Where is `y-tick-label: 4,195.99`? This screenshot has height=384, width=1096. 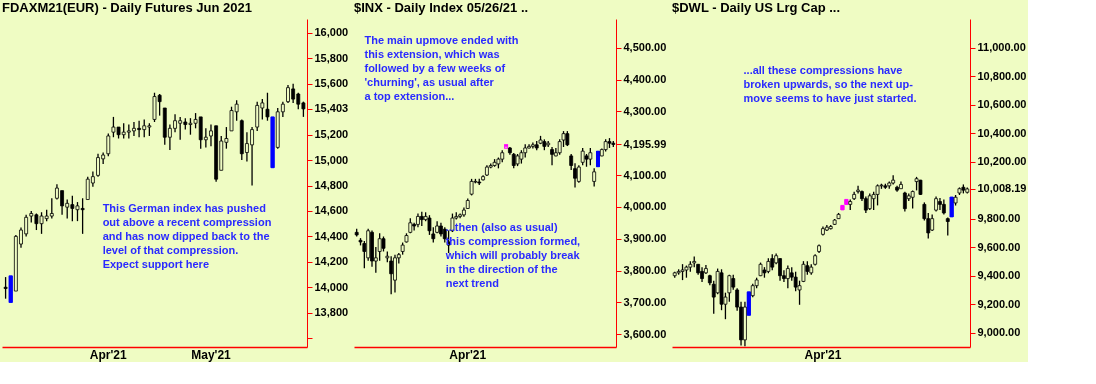
y-tick-label: 4,195.99 is located at coordinates (645, 143).